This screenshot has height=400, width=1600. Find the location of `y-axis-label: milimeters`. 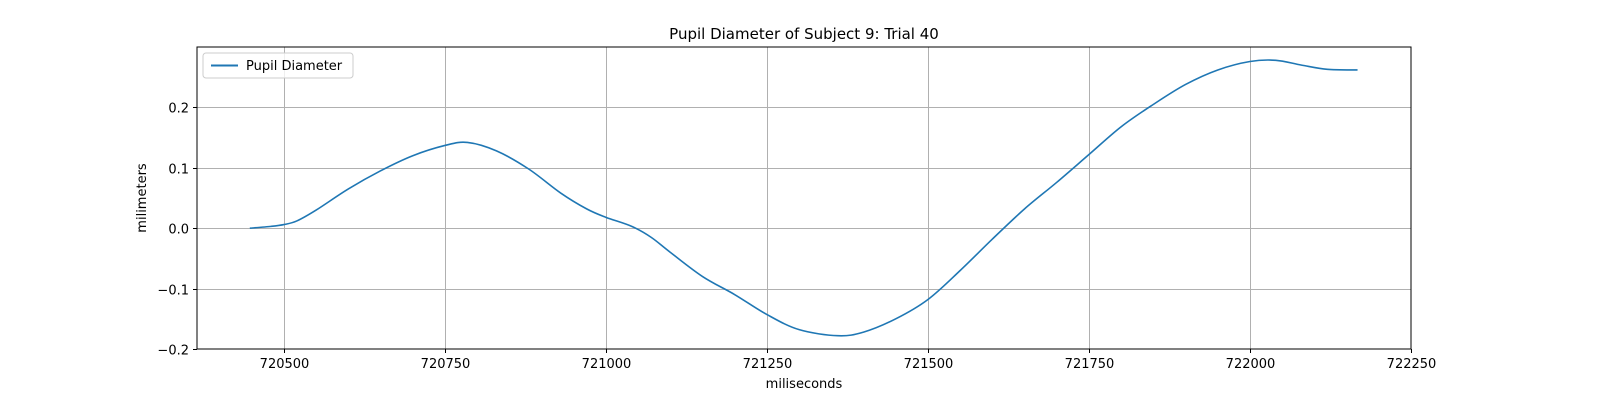

y-axis-label: milimeters is located at coordinates (142, 198).